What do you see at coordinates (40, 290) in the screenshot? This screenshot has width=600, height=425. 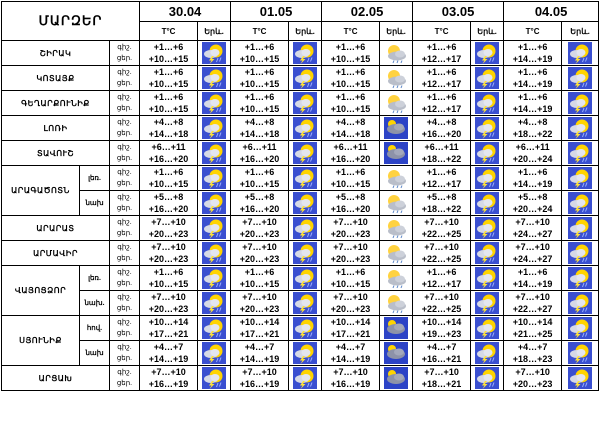 I see `region-name: ՎԱՅՈՑՁՈՐ` at bounding box center [40, 290].